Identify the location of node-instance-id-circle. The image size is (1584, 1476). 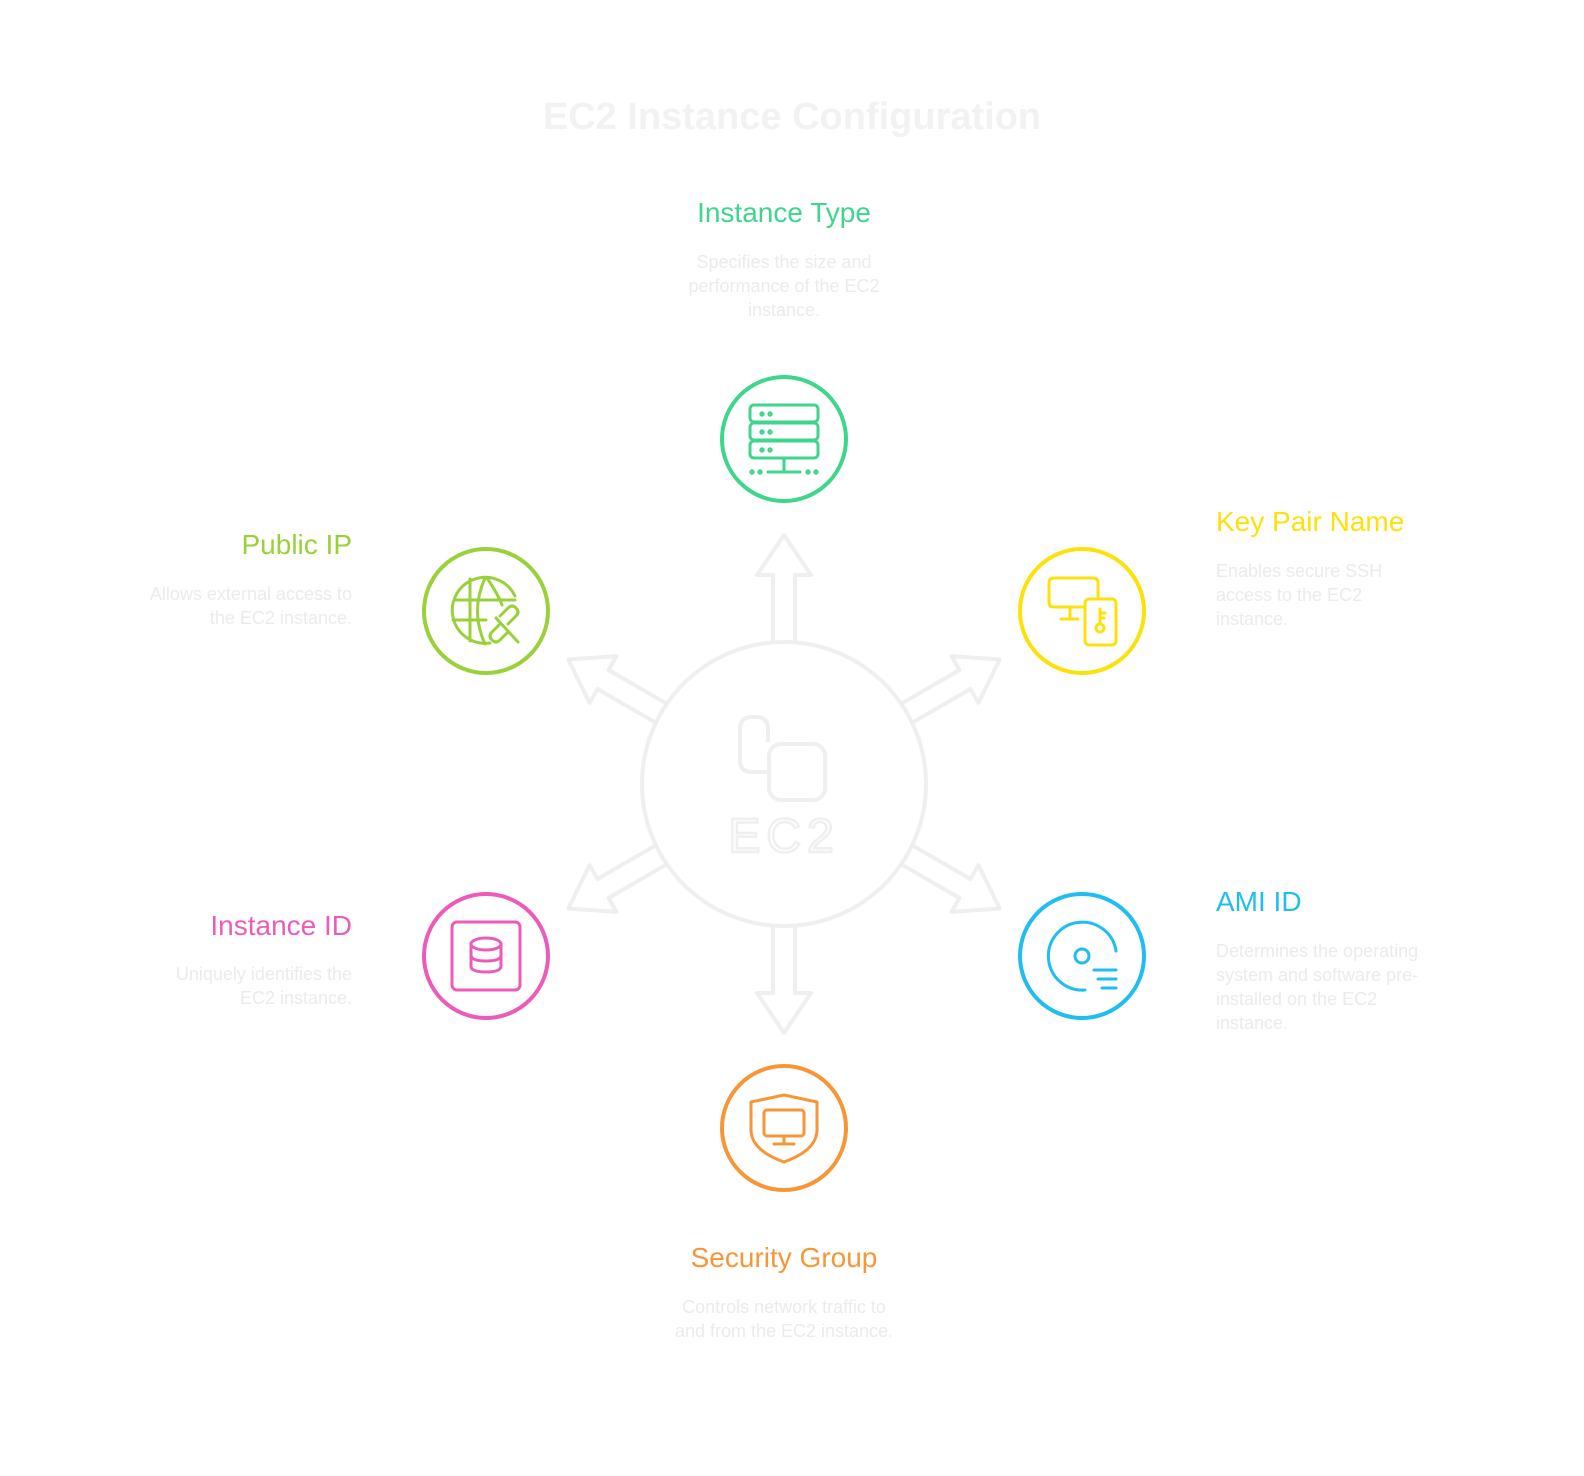
(486, 956).